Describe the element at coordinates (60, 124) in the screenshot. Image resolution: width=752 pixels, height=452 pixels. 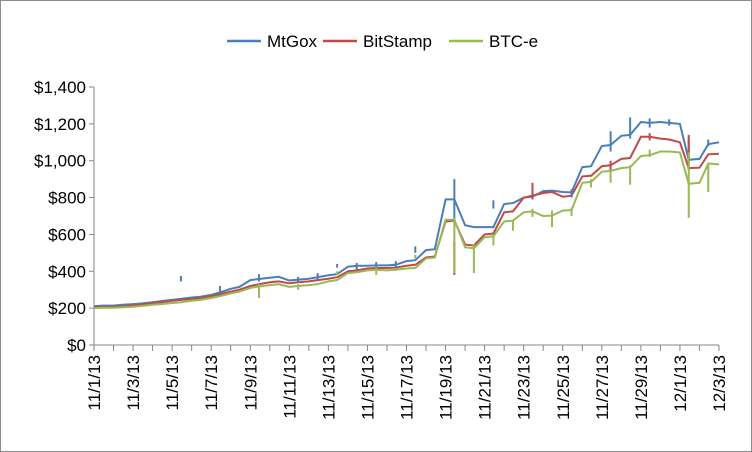
I see `y-tick-label: $1,200` at that location.